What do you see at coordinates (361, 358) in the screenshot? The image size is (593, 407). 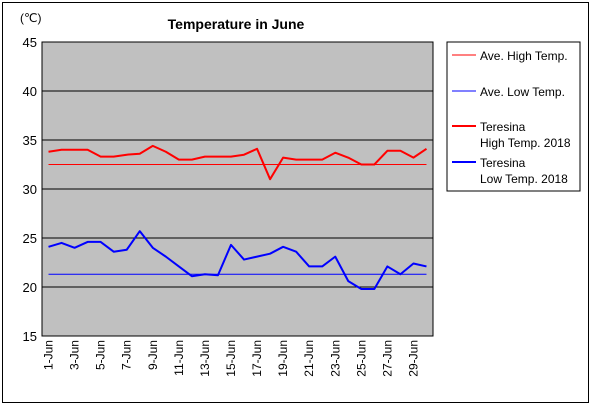 I see `x-tick-label: 25-Jun` at bounding box center [361, 358].